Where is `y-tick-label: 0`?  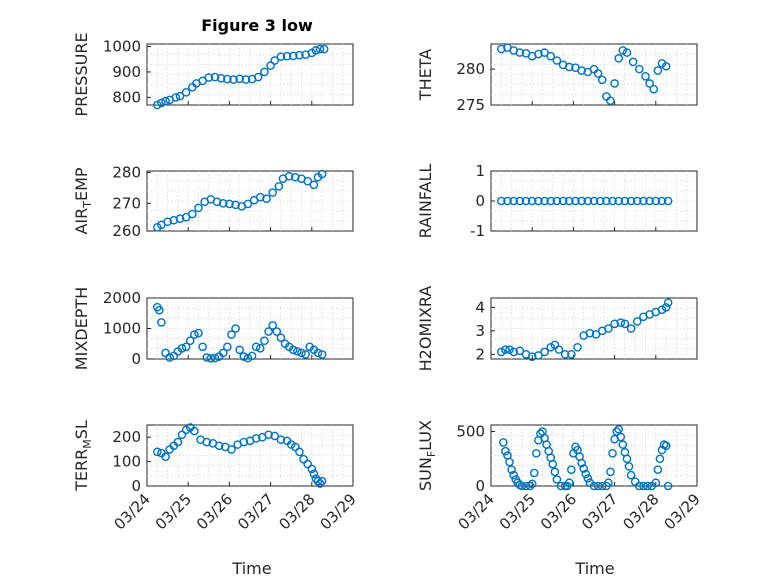
y-tick-label: 0 is located at coordinates (480, 201).